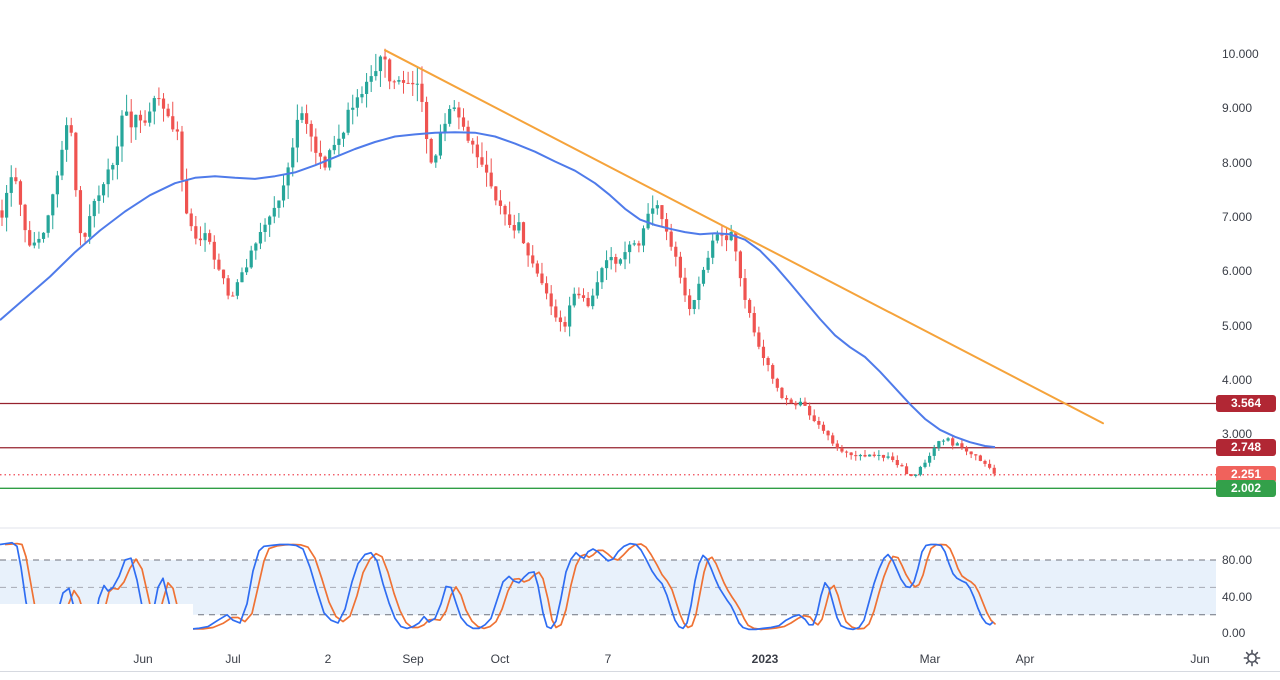 This screenshot has height=680, width=1280. Describe the element at coordinates (765, 659) in the screenshot. I see `time-axis-label-2023: 2023` at that location.